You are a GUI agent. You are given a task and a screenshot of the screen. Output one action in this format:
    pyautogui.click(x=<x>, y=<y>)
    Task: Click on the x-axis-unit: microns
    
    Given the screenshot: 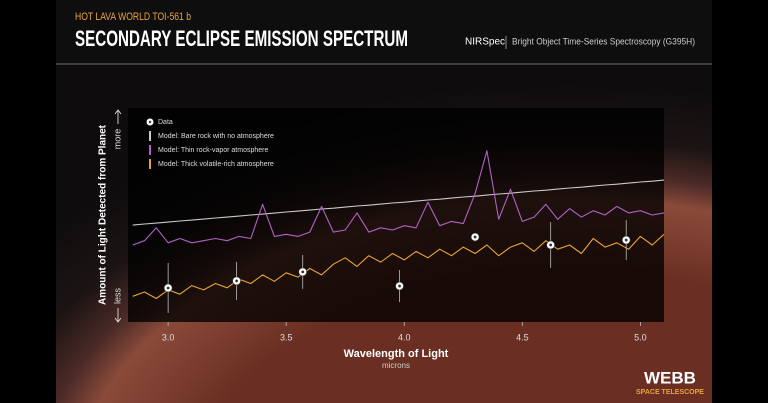 What is the action you would take?
    pyautogui.click(x=396, y=365)
    